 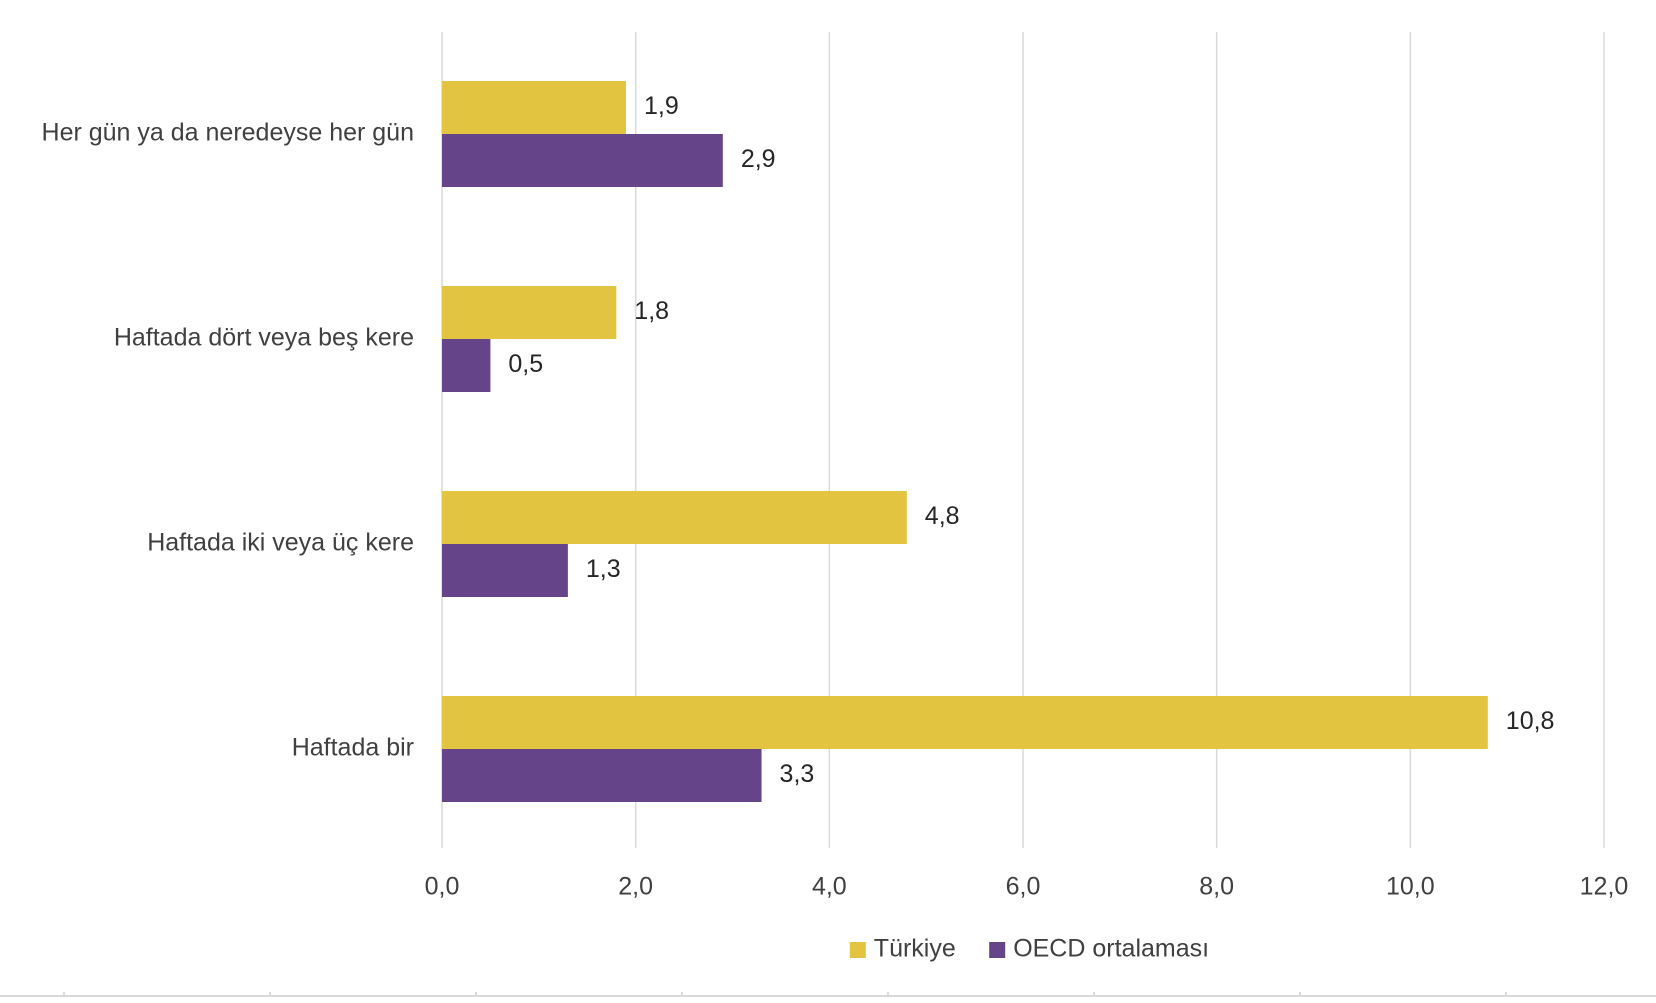 I want to click on x-tick-label: 4,0, so click(x=829, y=887).